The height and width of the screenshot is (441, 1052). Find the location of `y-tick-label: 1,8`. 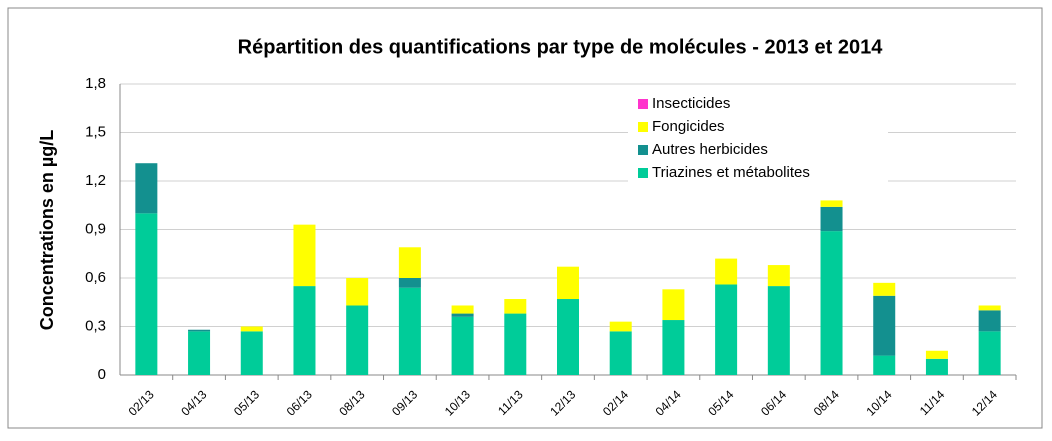

y-tick-label: 1,8 is located at coordinates (95, 83).